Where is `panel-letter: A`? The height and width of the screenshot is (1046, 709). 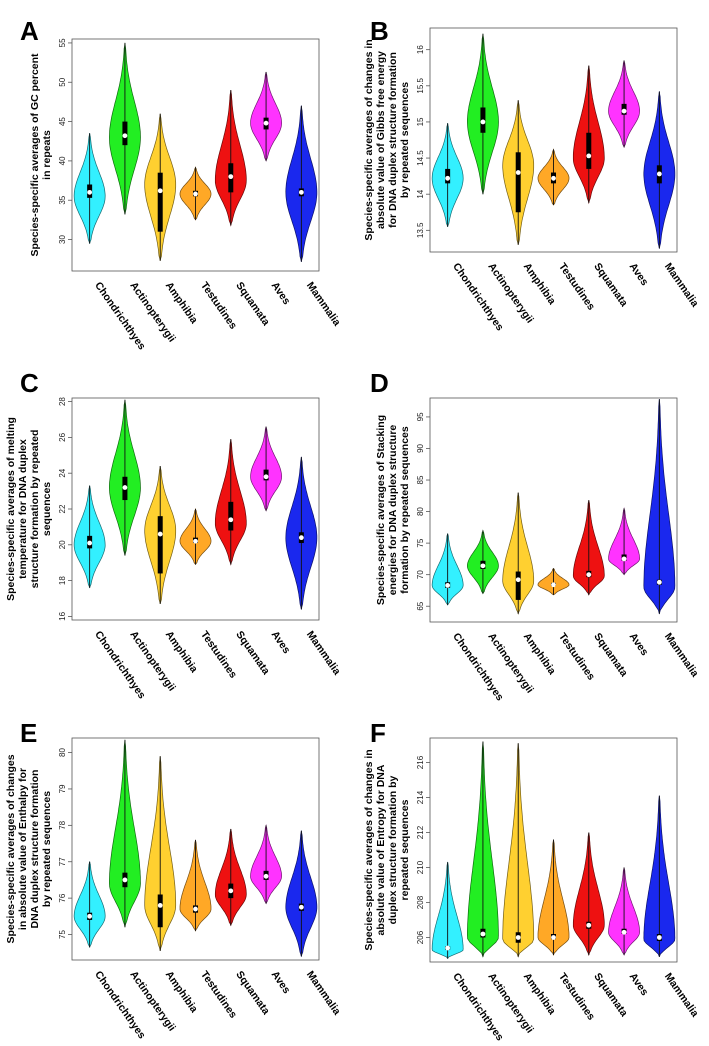
panel-letter: A is located at coordinates (29, 31).